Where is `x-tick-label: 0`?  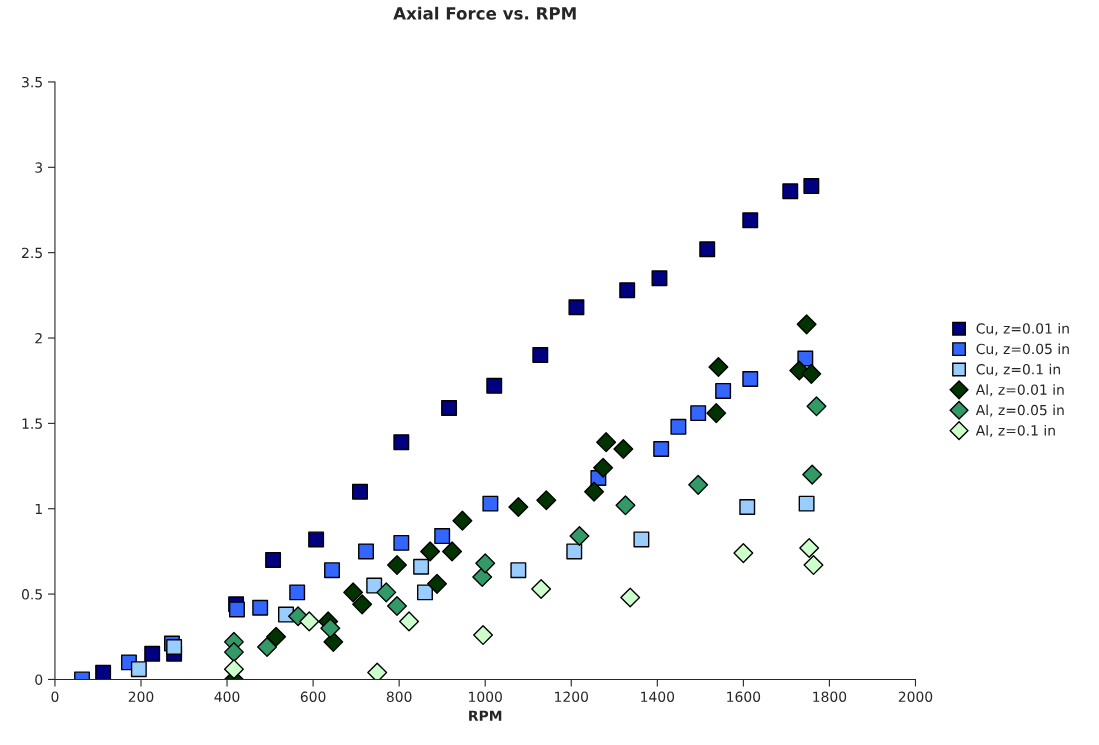 x-tick-label: 0 is located at coordinates (55, 696).